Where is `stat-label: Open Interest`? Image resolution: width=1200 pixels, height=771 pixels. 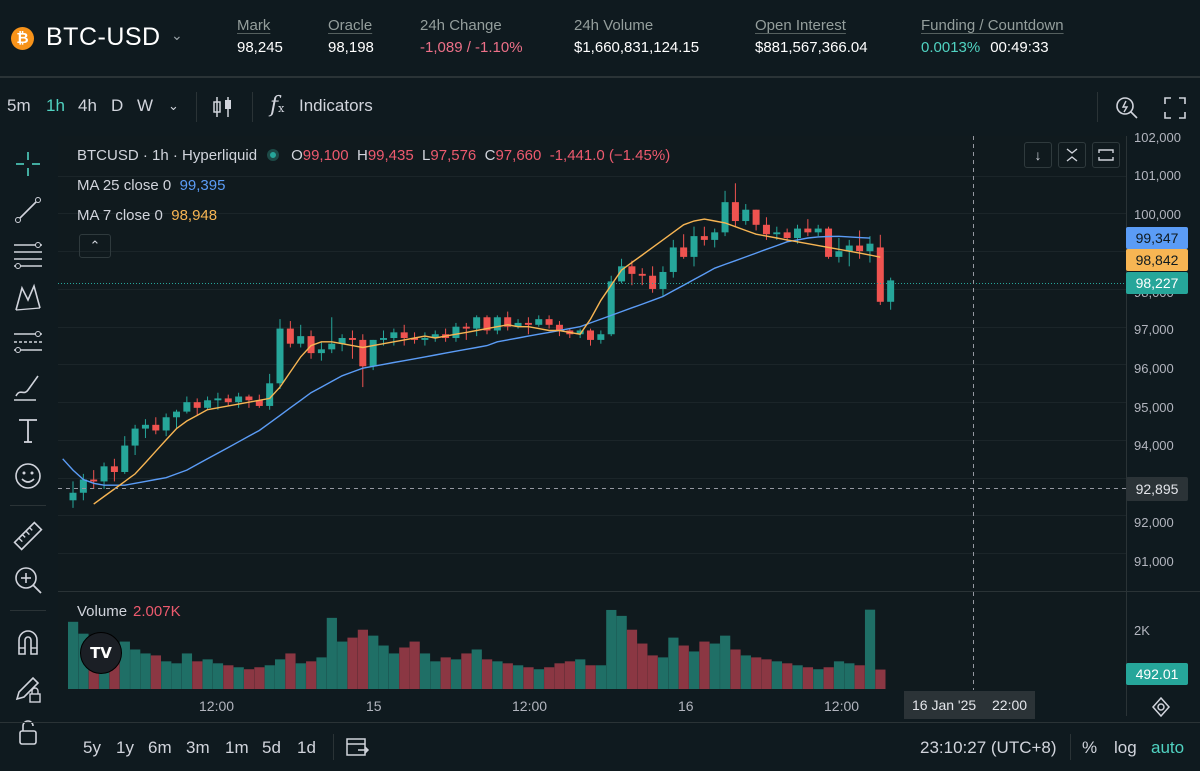 stat-label: Open Interest is located at coordinates (800, 25).